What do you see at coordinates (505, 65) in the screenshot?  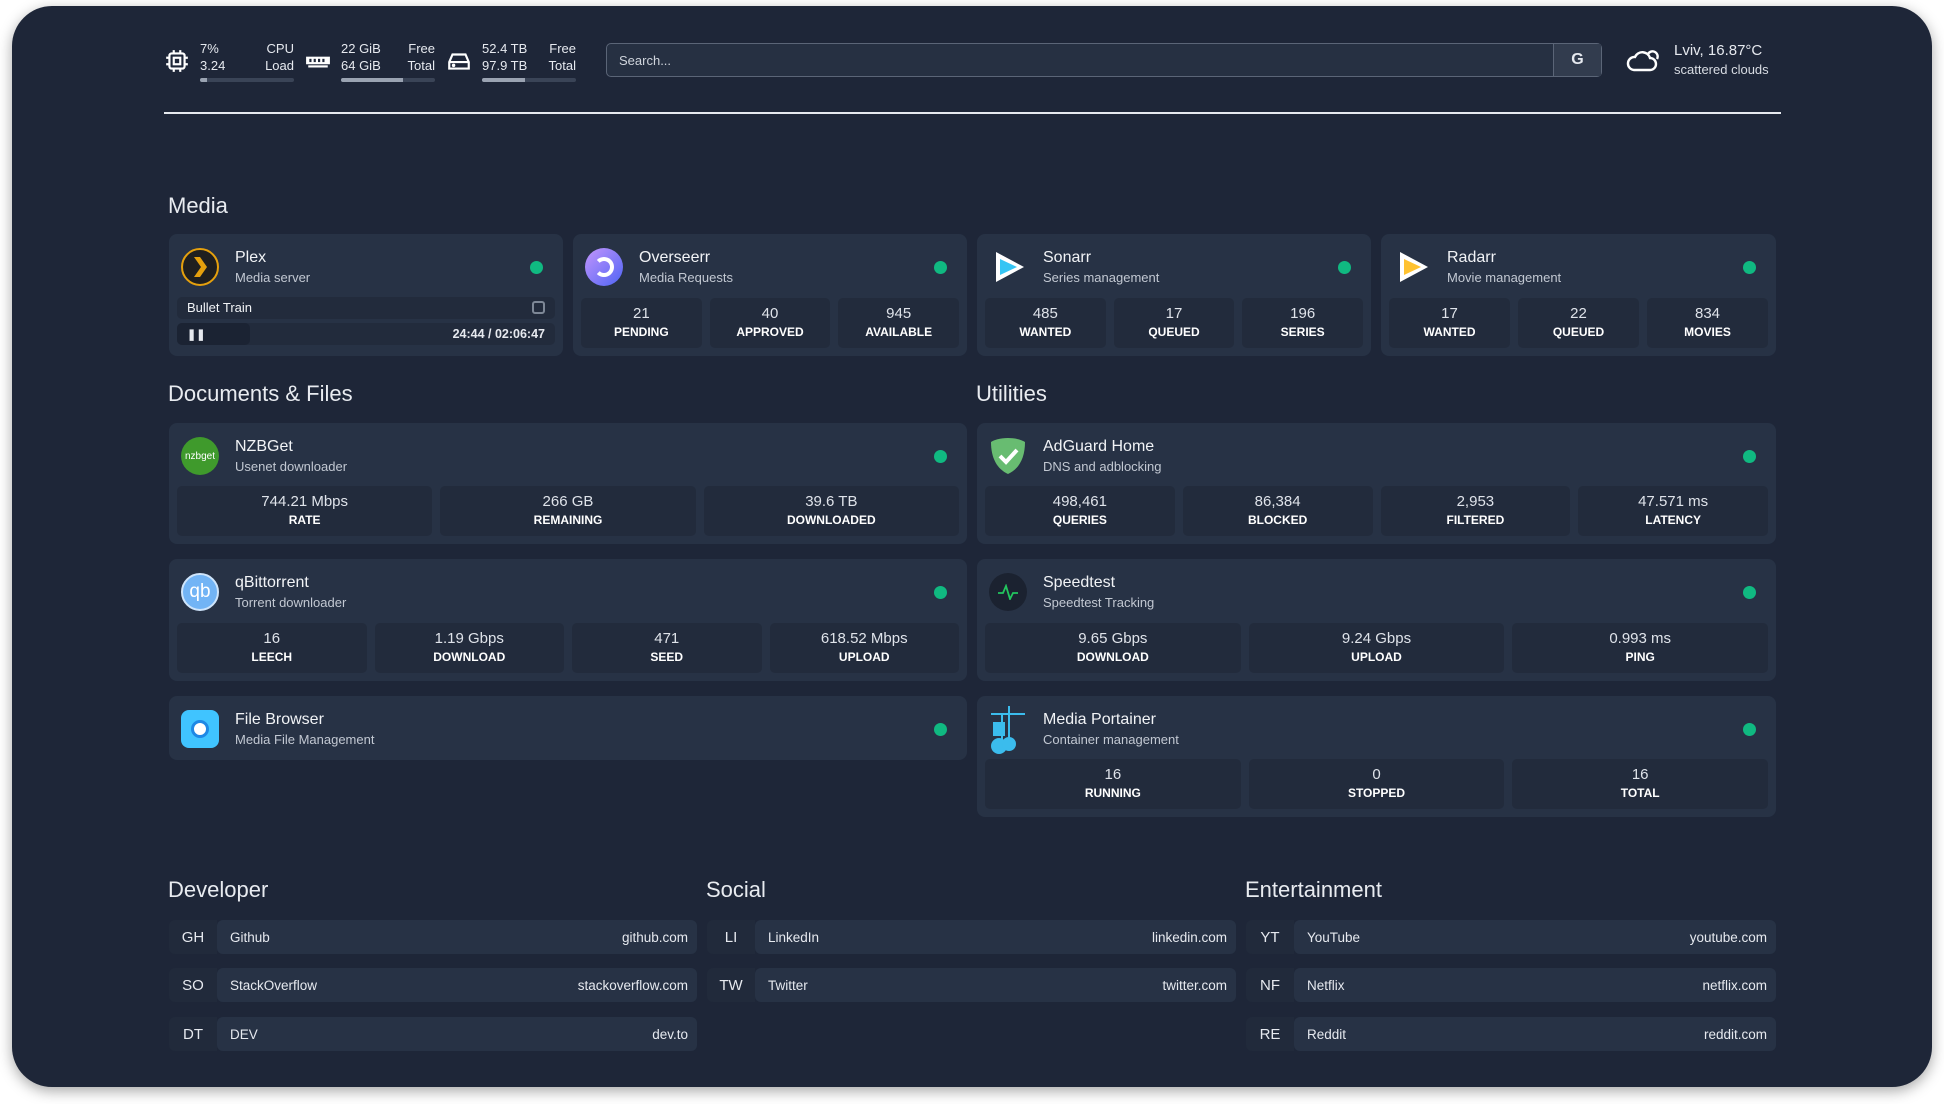 I see `disk-total: 97.9 TB` at bounding box center [505, 65].